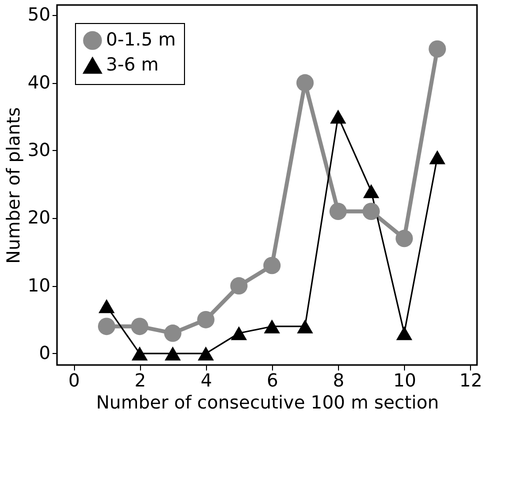 This screenshot has height=477, width=523. What do you see at coordinates (39, 150) in the screenshot?
I see `y-tick-label: 30` at bounding box center [39, 150].